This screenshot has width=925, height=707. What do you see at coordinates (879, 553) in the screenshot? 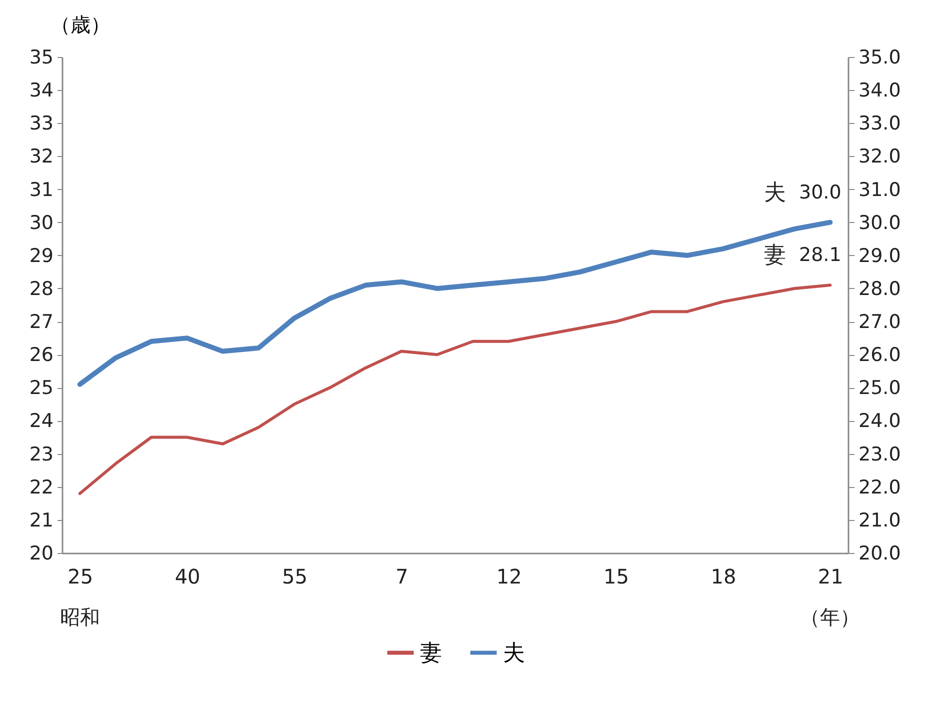
I see `y2-tick-label: 20.0` at bounding box center [879, 553].